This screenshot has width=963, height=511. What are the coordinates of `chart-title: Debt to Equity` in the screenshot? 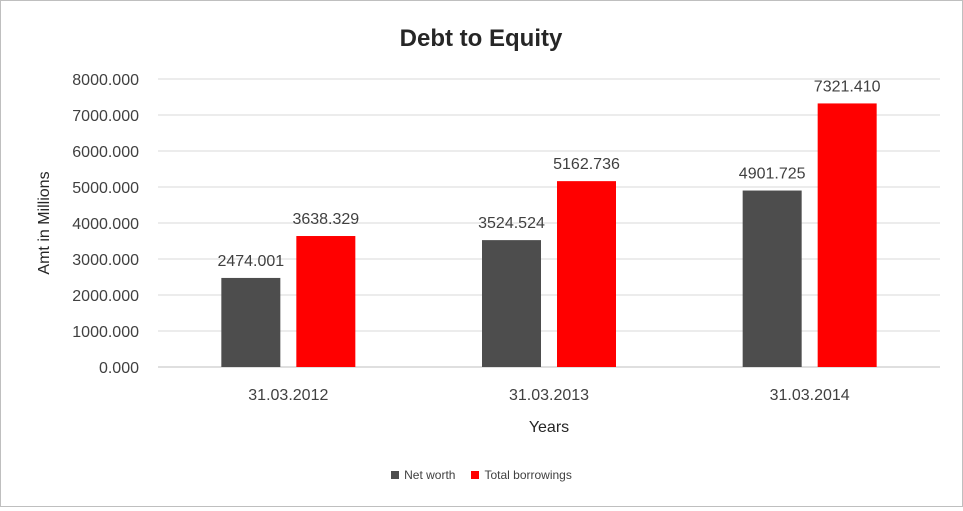 It's located at (481, 38).